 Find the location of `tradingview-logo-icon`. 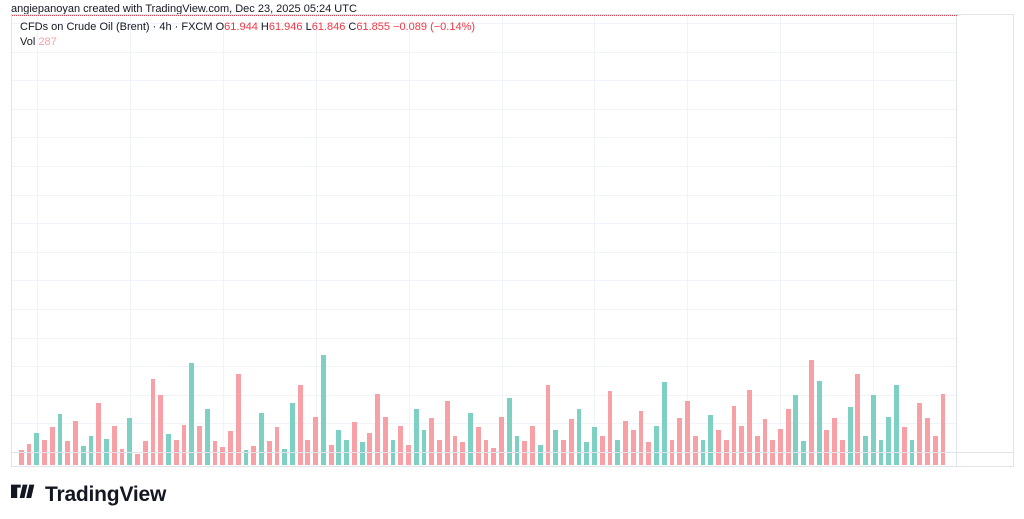

tradingview-logo-icon is located at coordinates (24, 494).